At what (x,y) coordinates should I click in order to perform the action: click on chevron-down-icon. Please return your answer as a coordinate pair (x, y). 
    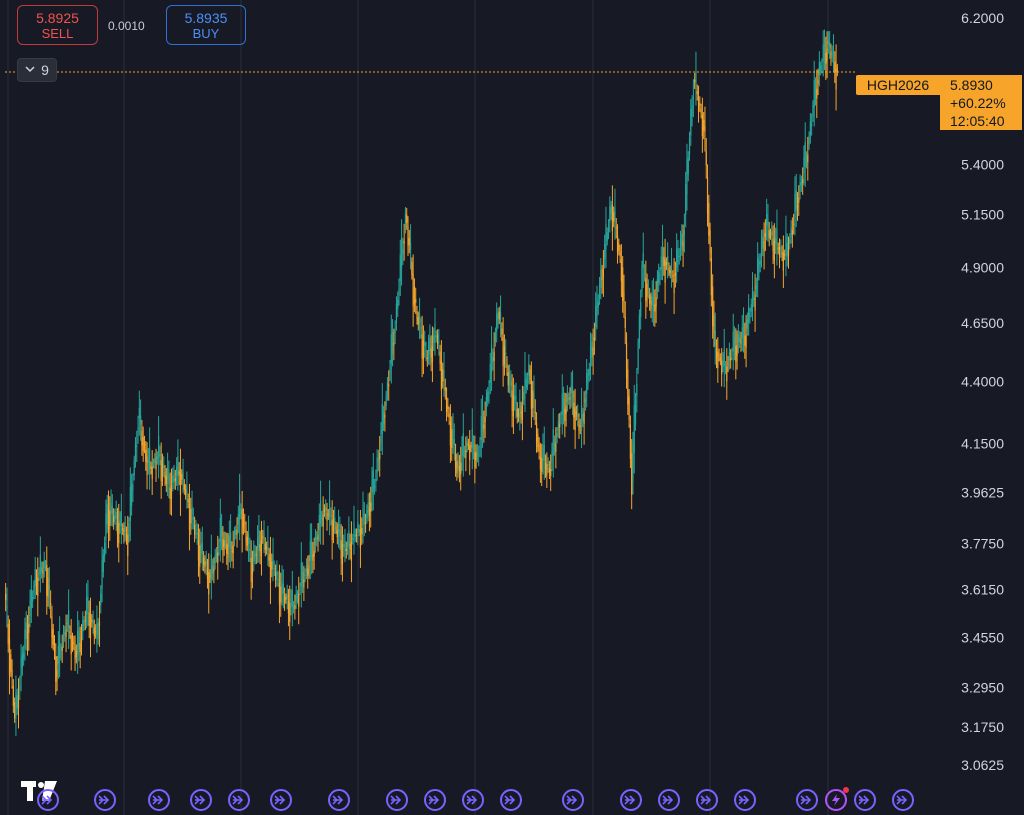
    Looking at the image, I should click on (30, 70).